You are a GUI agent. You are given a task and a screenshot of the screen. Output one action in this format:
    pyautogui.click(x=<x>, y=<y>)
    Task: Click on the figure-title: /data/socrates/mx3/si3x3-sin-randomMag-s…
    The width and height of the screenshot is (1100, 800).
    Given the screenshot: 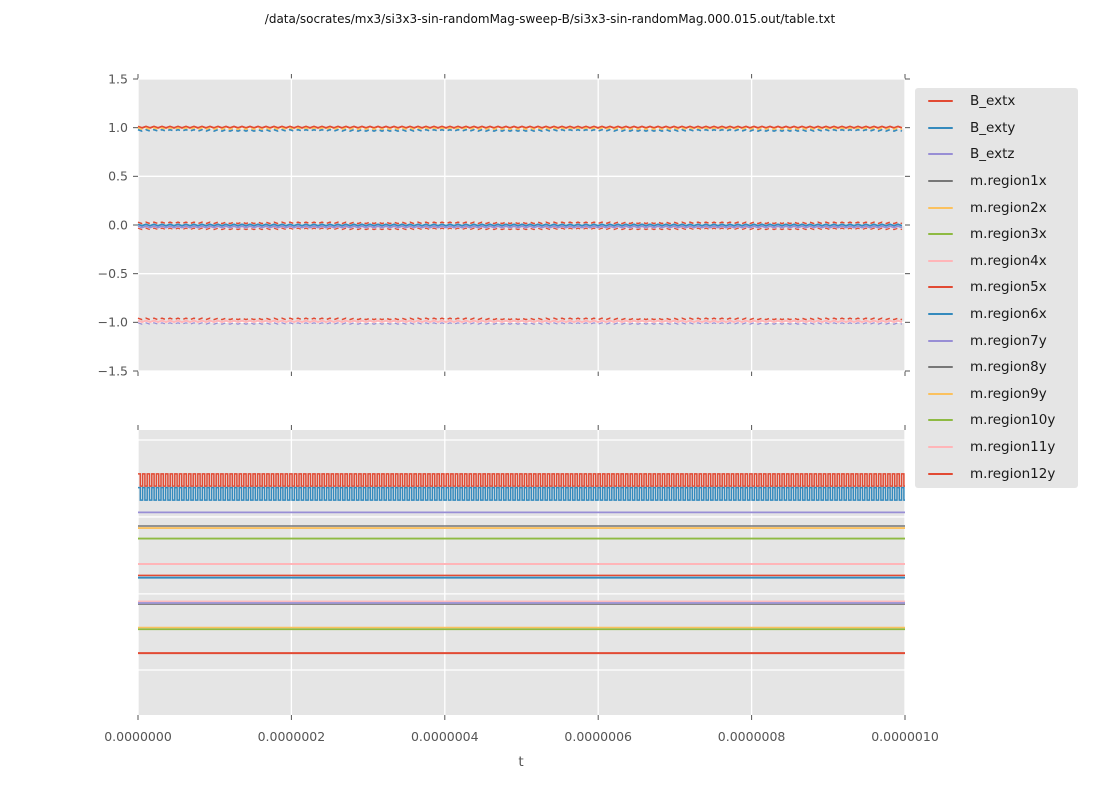 What is the action you would take?
    pyautogui.click(x=550, y=19)
    